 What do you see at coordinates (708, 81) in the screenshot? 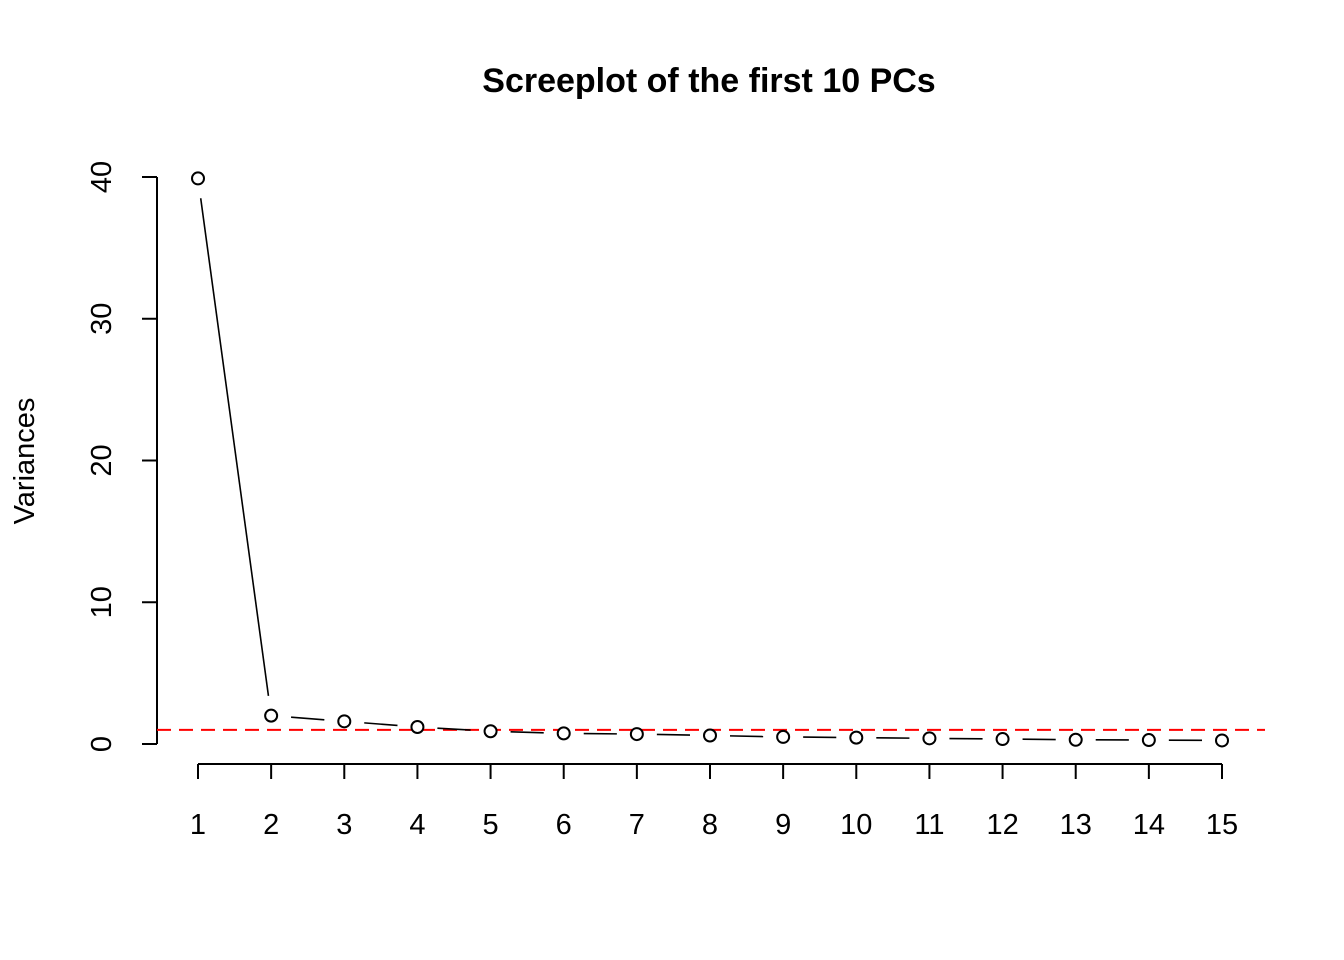
I see `chart-title: Screeplot of the first 10 PCs` at bounding box center [708, 81].